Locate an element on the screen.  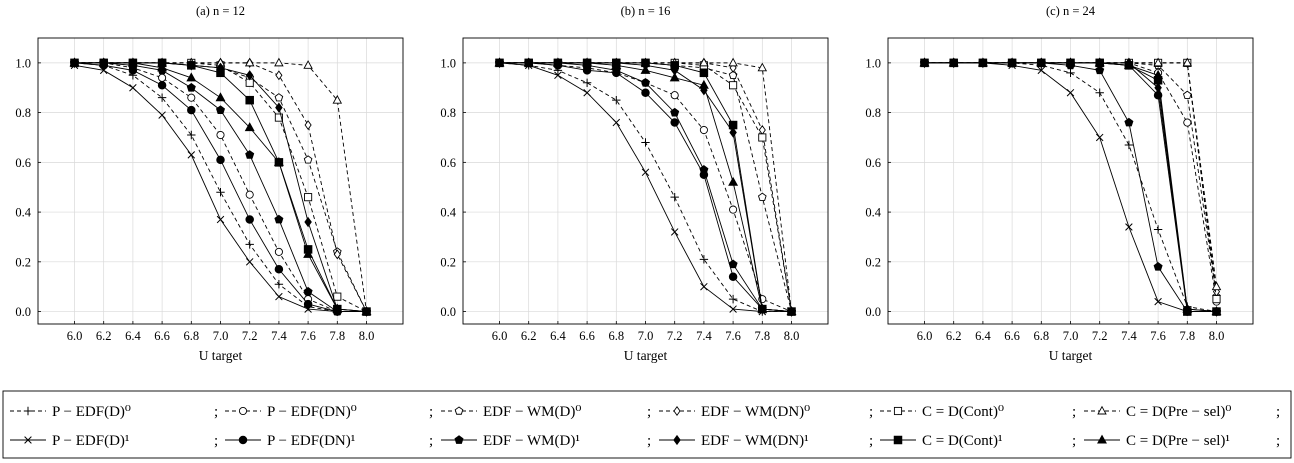
legend-item: C = D(Cont)⁰; is located at coordinates (978, 412).